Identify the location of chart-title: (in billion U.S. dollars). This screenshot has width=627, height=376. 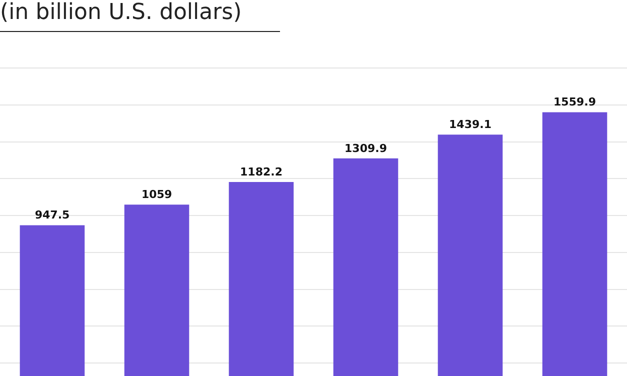
(121, 12).